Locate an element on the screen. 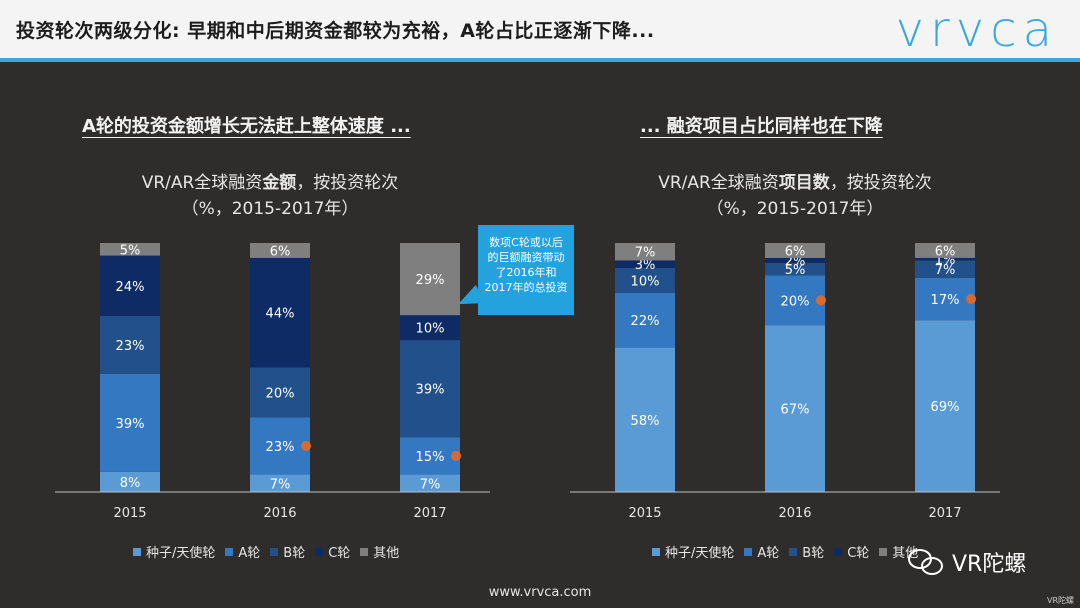 Image resolution: width=1080 pixels, height=608 pixels. right-tick-label-2016: 2016 is located at coordinates (794, 513).